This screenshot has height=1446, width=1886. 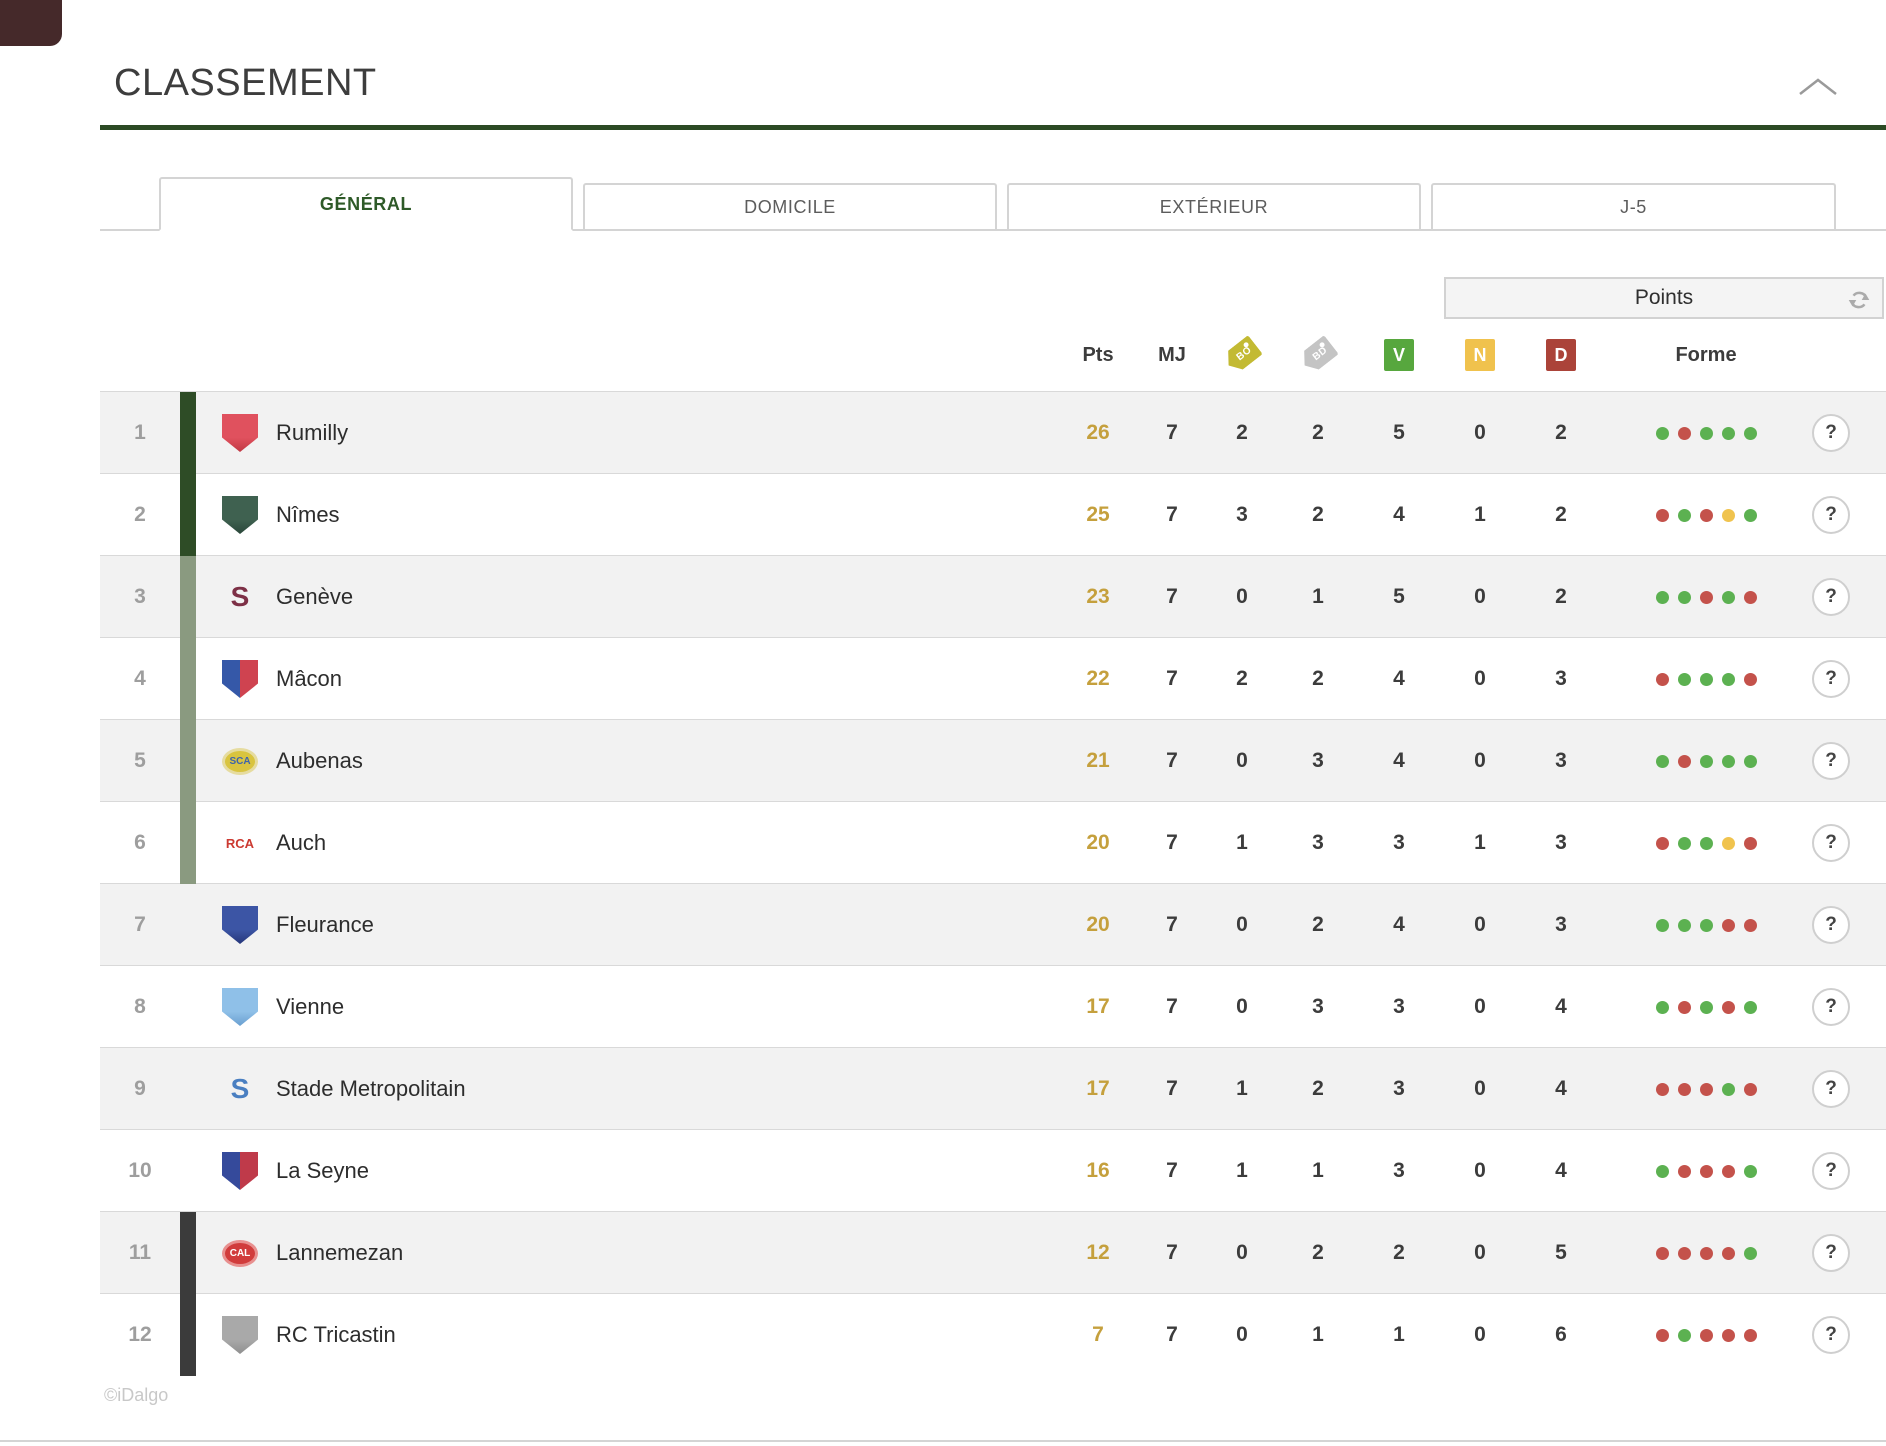 What do you see at coordinates (1633, 206) in the screenshot?
I see `tab-j5: J-5` at bounding box center [1633, 206].